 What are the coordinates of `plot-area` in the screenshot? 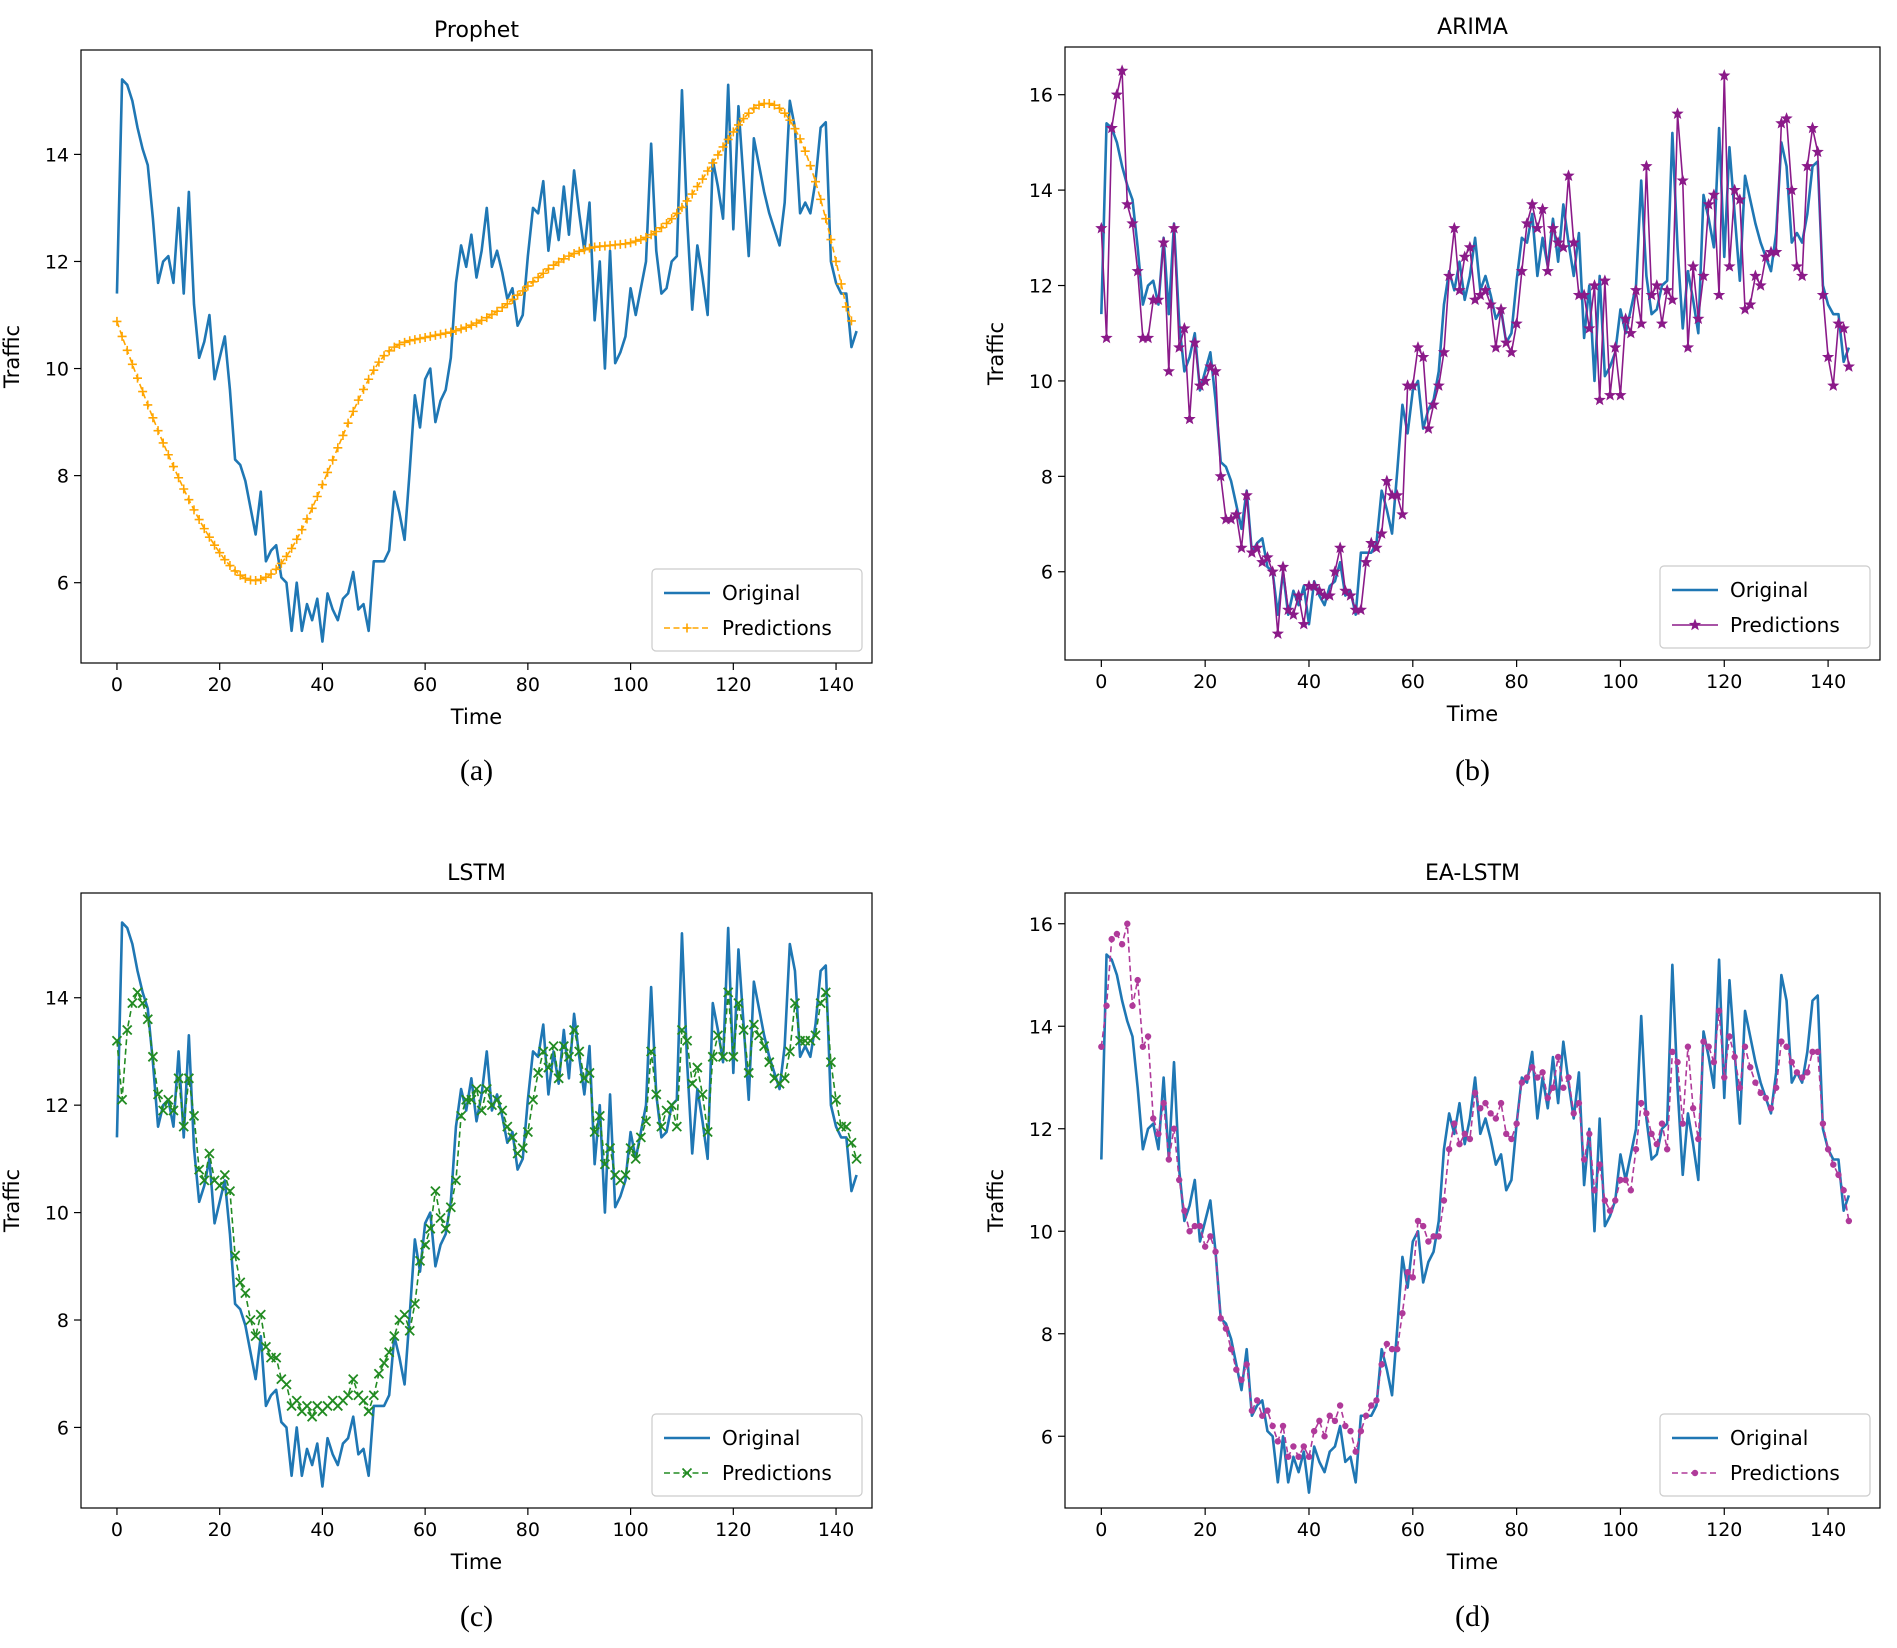 It's located at (485, 360).